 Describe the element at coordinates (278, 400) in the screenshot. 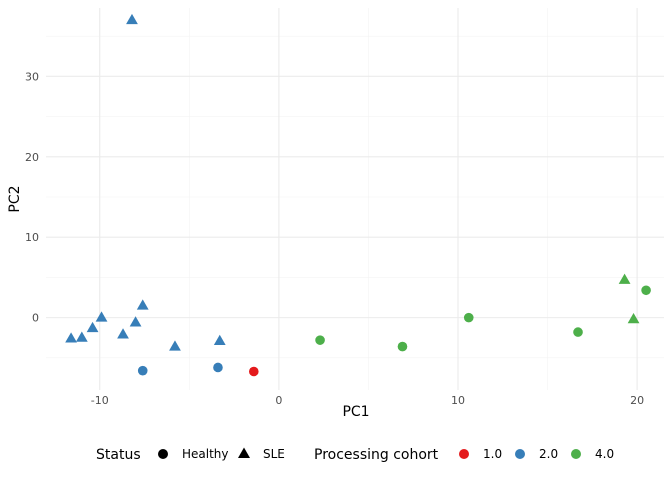

I see `x-tick-label: 0` at that location.